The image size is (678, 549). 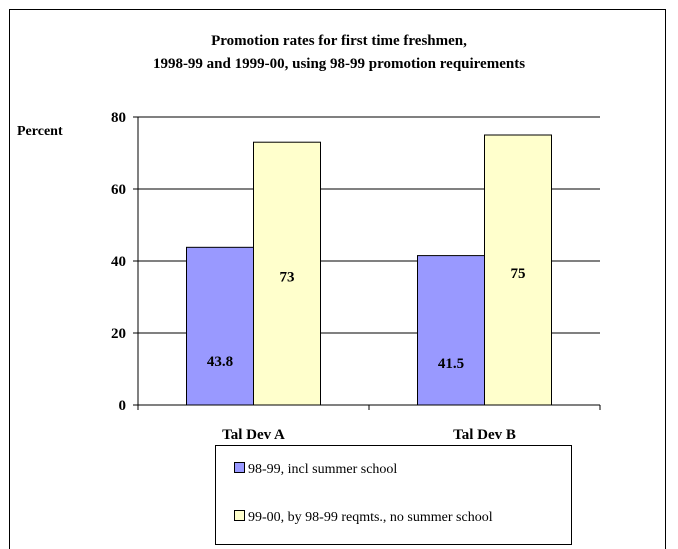 I want to click on y-axis-label: Percent, so click(x=40, y=131).